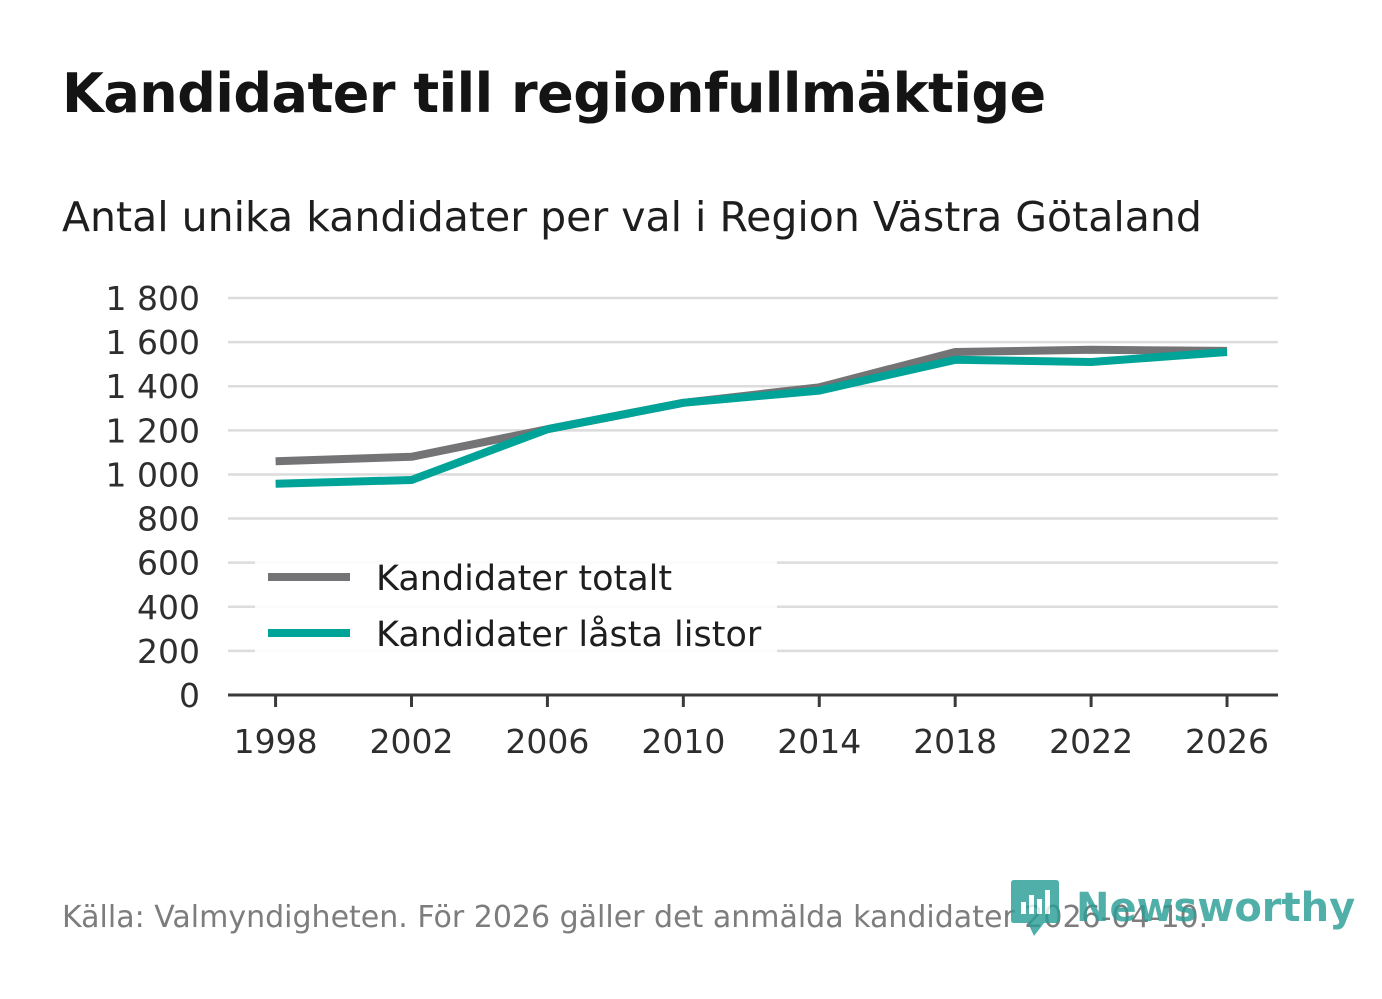 The image size is (1382, 999). What do you see at coordinates (547, 741) in the screenshot?
I see `x-tick-label: 2006` at bounding box center [547, 741].